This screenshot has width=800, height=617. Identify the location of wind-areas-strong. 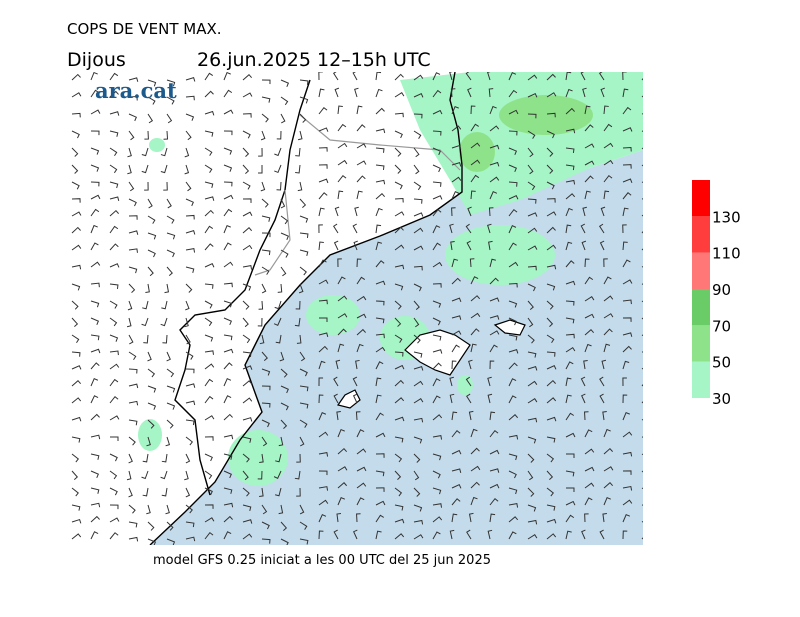
(526, 133).